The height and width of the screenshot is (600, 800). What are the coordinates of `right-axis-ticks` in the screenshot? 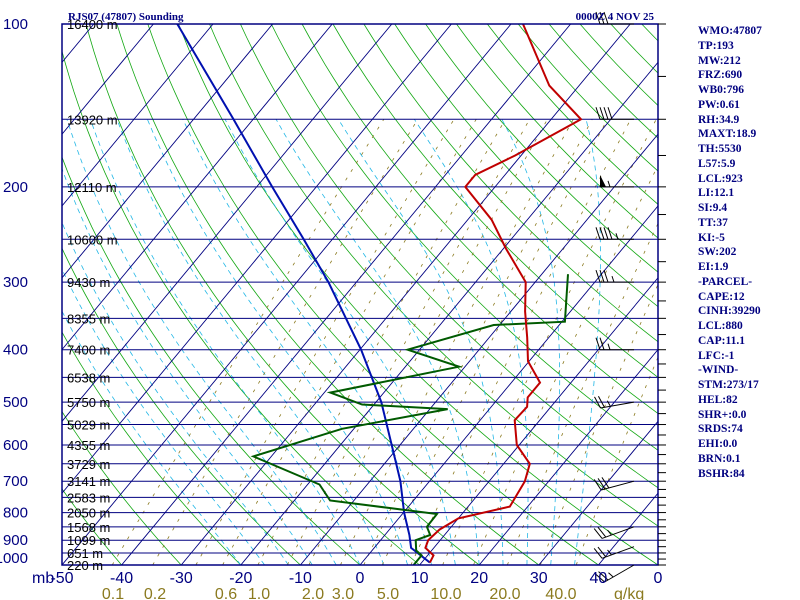 It's located at (662, 294).